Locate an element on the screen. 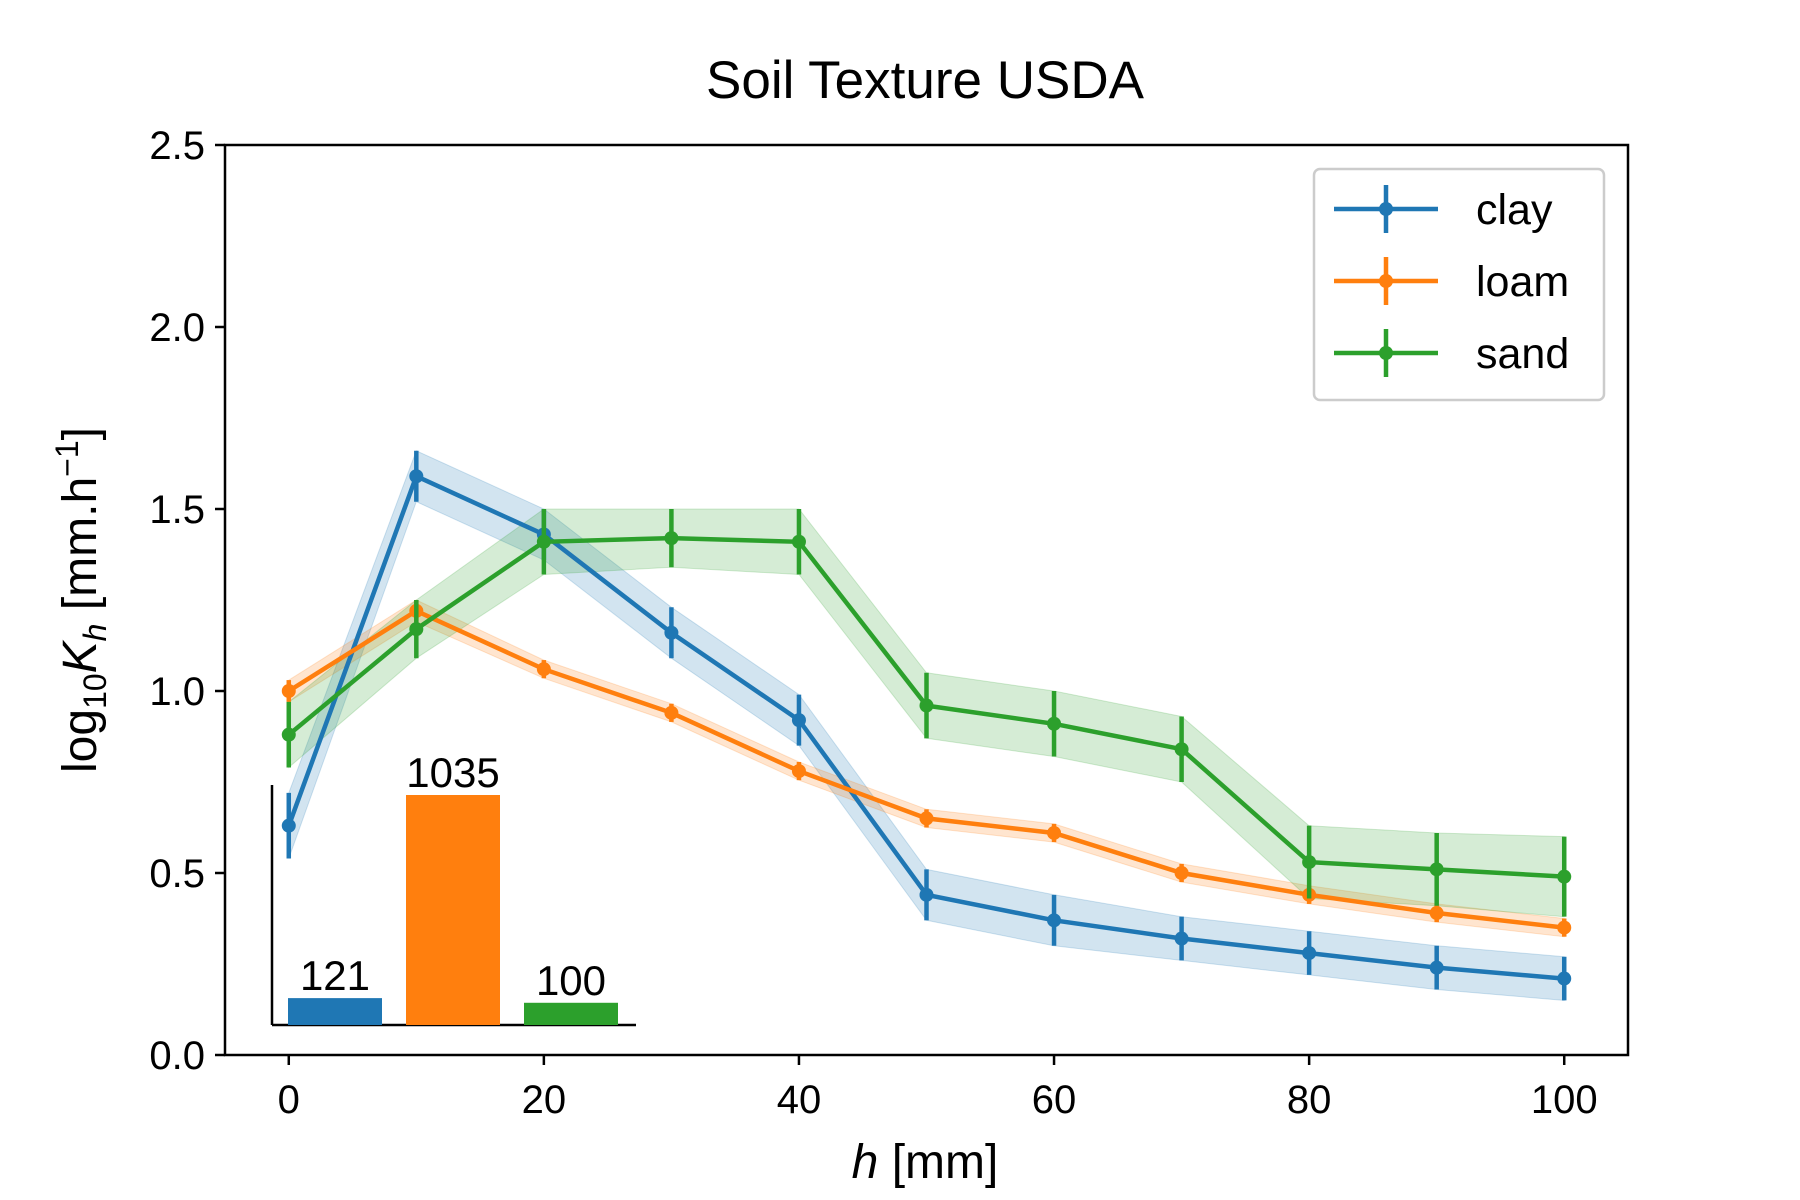  y-tick-label: 1.5 is located at coordinates (177, 510).